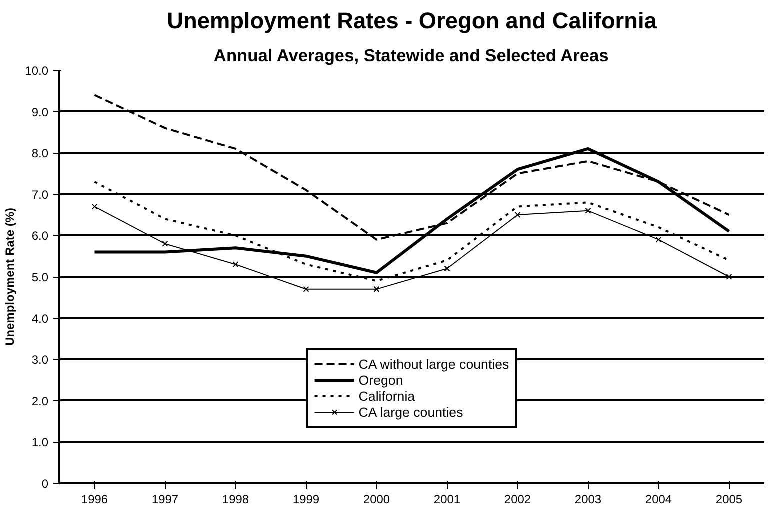 The width and height of the screenshot is (774, 506). I want to click on y-tick-label: 1.0, so click(40, 443).